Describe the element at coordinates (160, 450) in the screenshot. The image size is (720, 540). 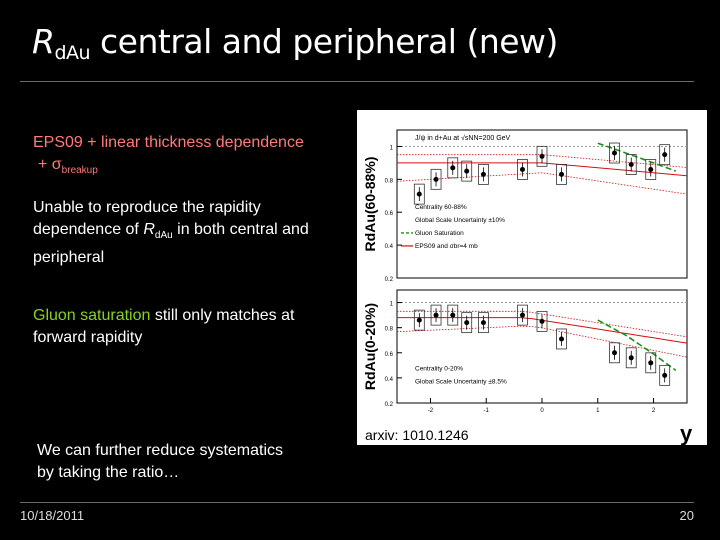
I see `bullet-systematics-line1: We can further reduce systematics` at that location.